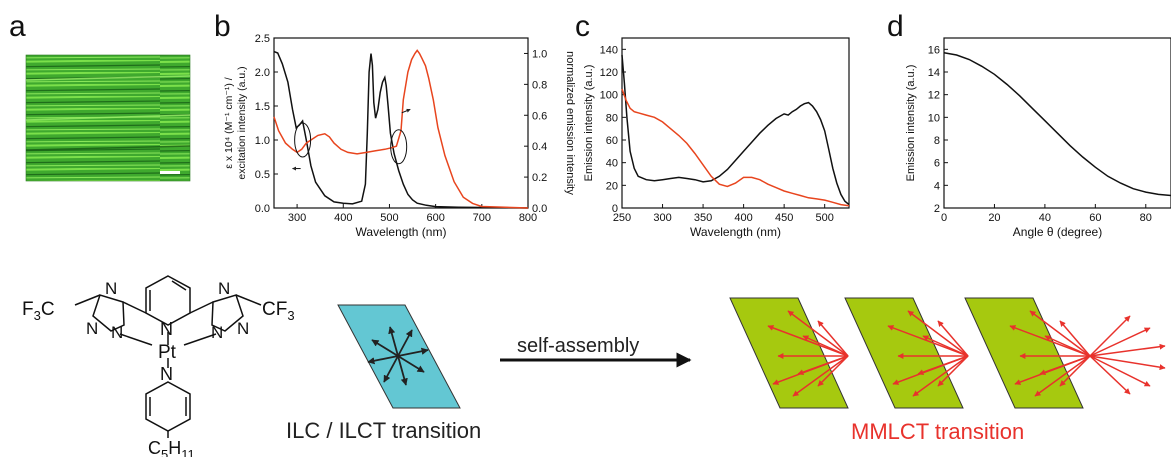  I want to click on x-tick-label: 600, so click(435, 218).